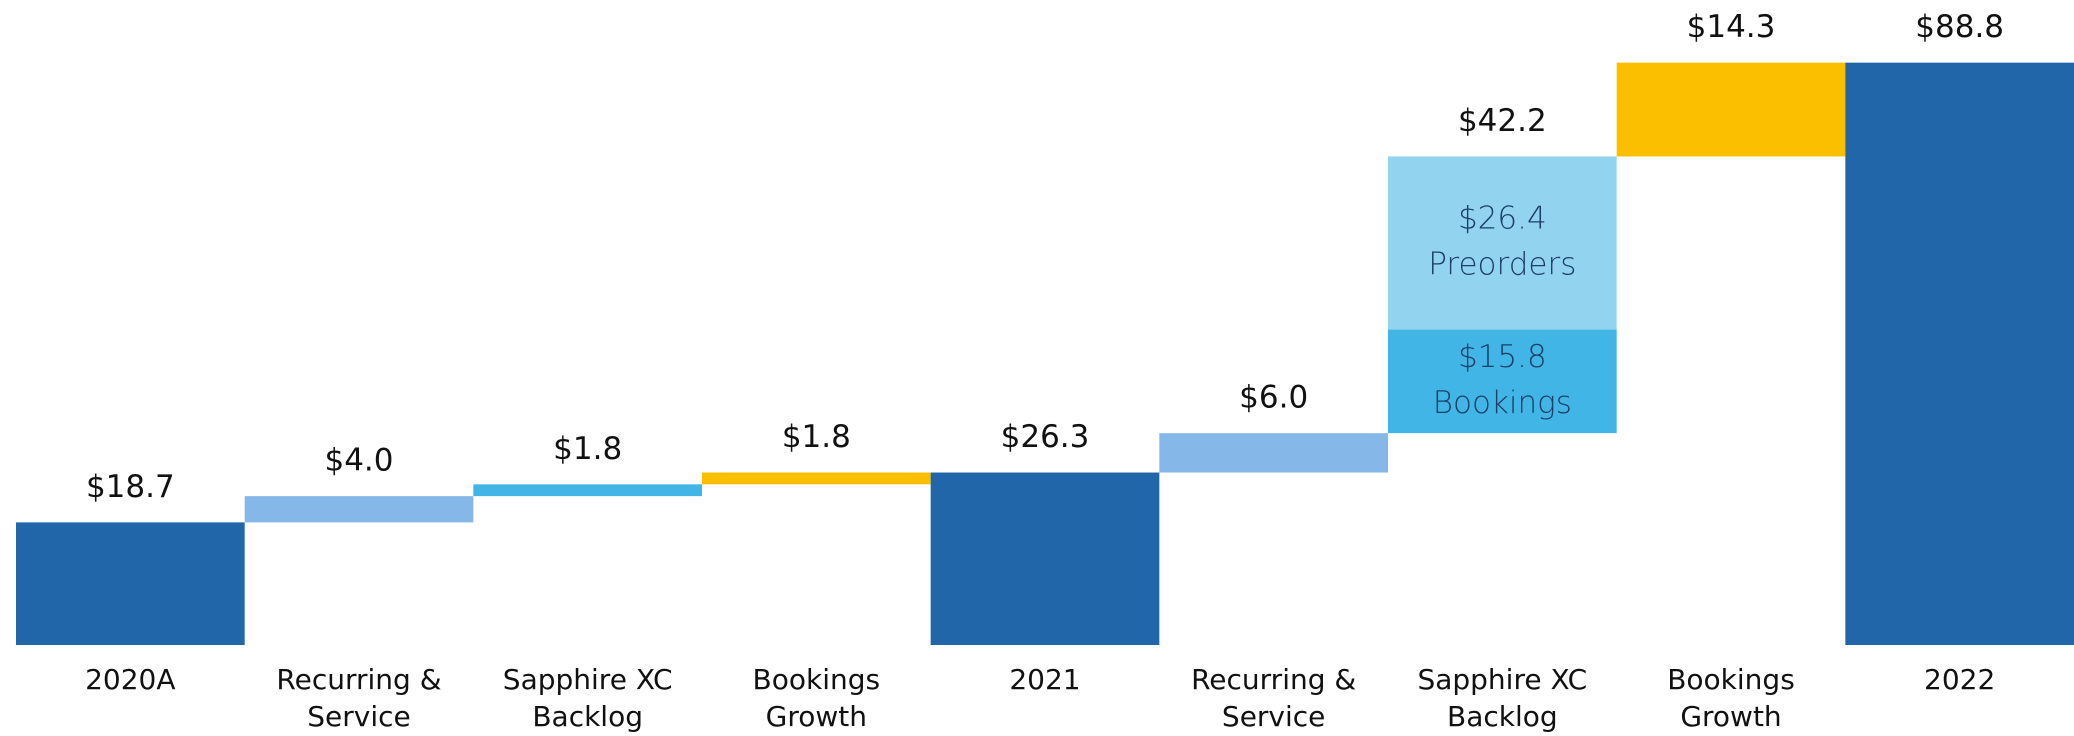  What do you see at coordinates (130, 487) in the screenshot?
I see `value-label: $18.7` at bounding box center [130, 487].